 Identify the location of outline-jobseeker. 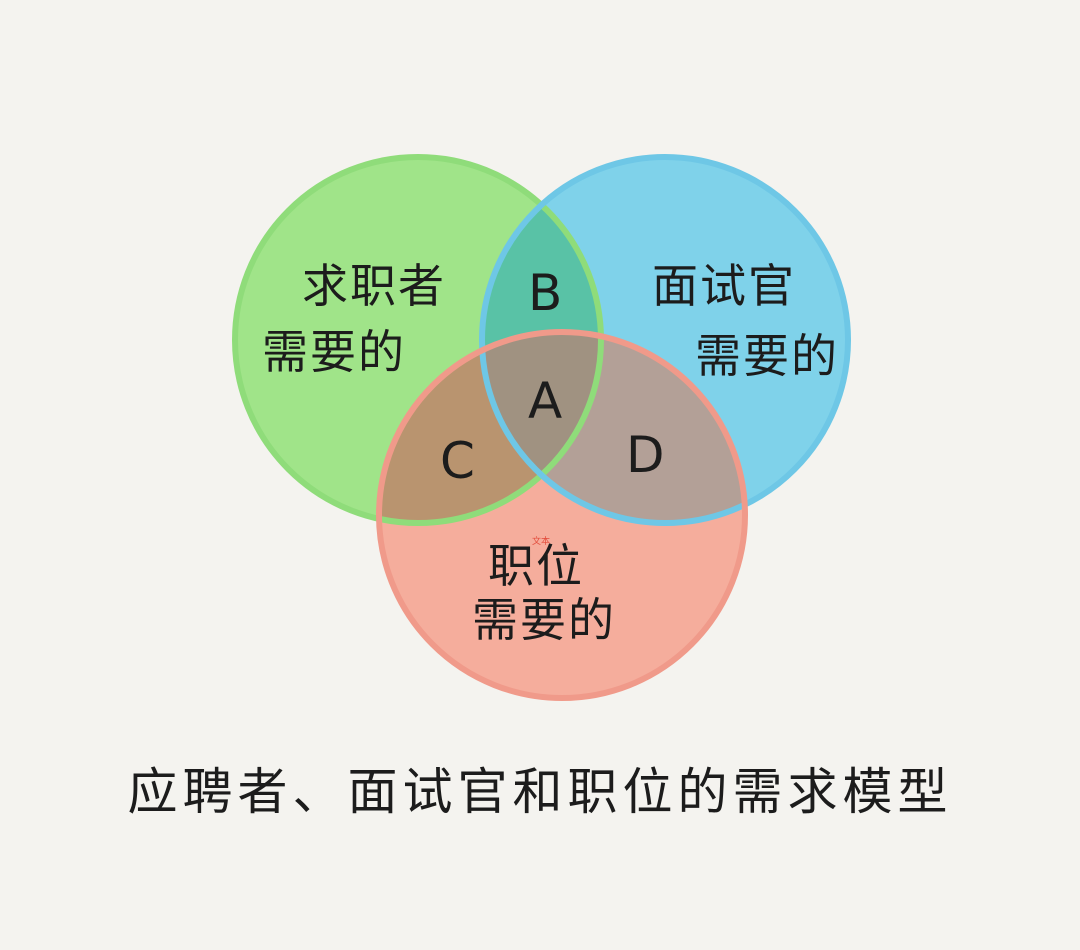
(418, 340).